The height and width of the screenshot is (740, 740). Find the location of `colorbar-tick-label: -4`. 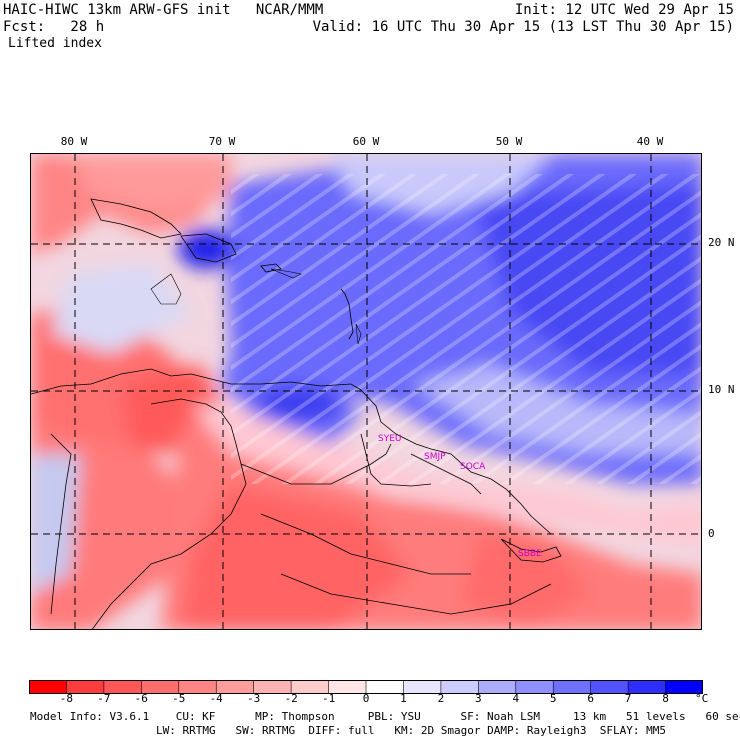

colorbar-tick-label: -4 is located at coordinates (216, 698).